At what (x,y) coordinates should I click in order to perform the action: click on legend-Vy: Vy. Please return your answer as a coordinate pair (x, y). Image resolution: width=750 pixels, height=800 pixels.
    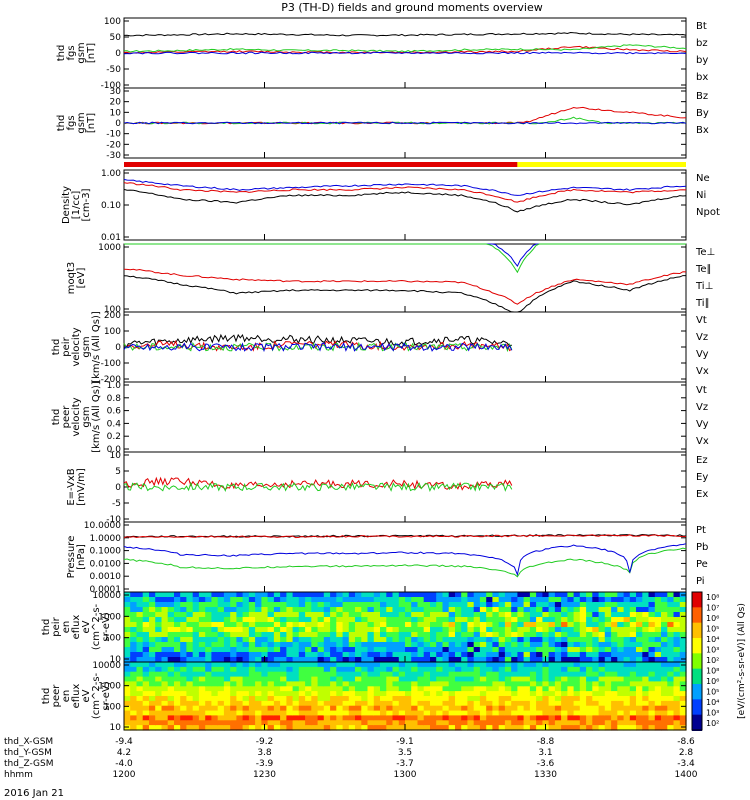
    Looking at the image, I should click on (702, 354).